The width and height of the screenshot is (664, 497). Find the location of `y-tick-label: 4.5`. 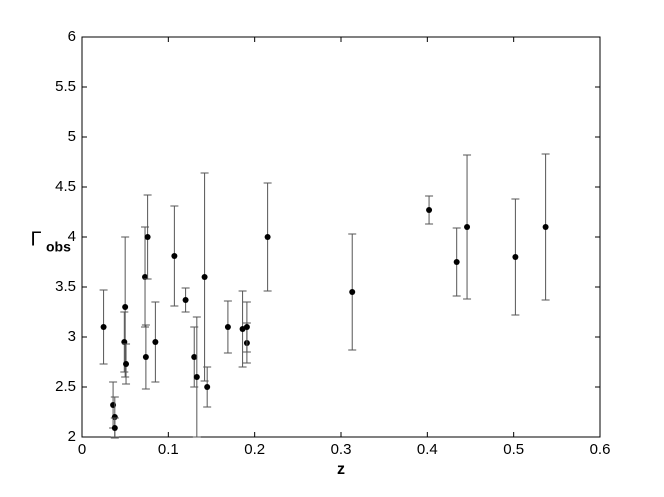

y-tick-label: 4.5 is located at coordinates (65, 186).